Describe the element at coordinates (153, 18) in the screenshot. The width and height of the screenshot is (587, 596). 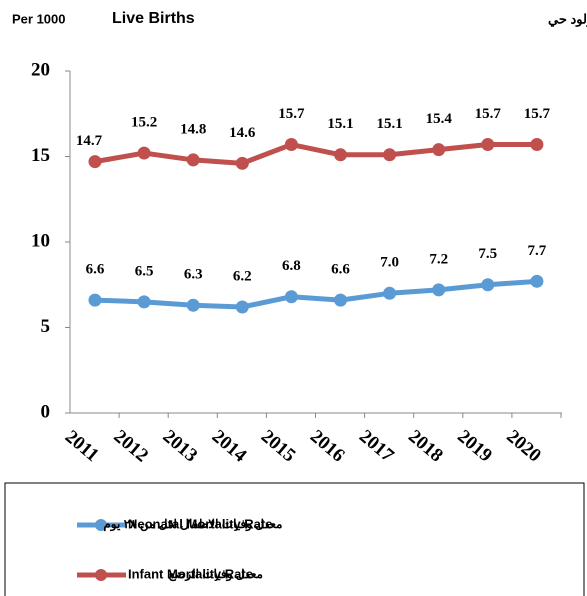
I see `unit-label-2: Live Births` at that location.